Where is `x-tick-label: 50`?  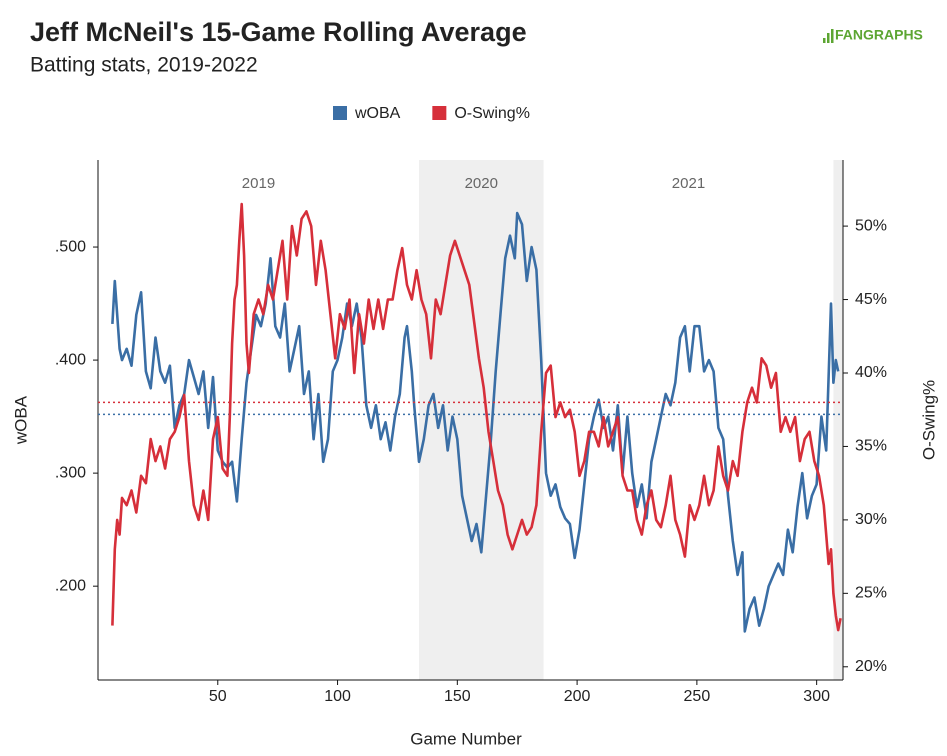
x-tick-label: 50 is located at coordinates (218, 696).